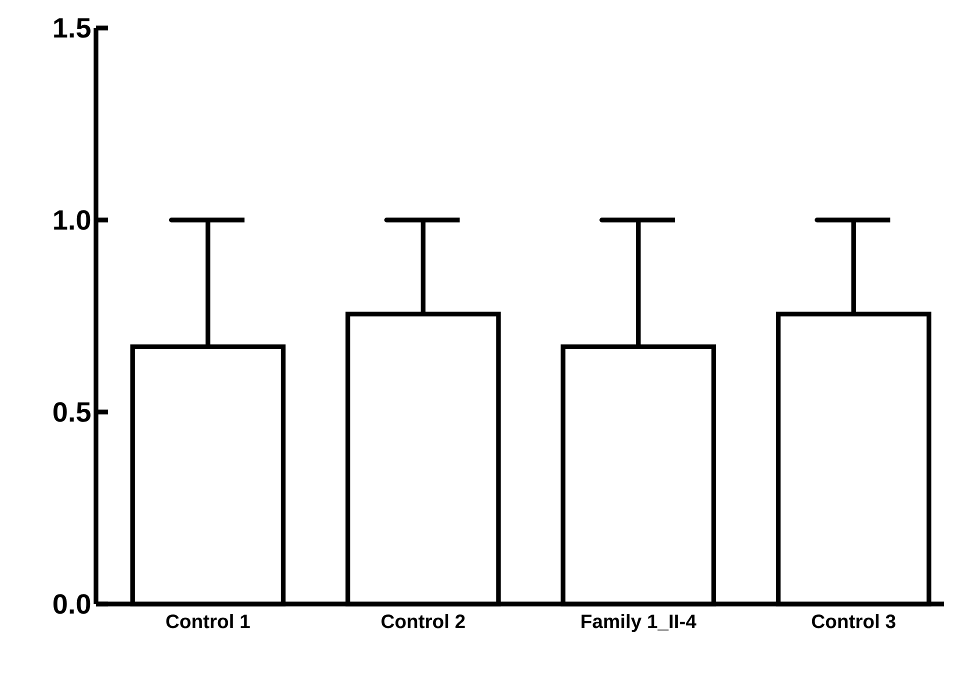 The width and height of the screenshot is (957, 680). Describe the element at coordinates (423, 621) in the screenshot. I see `x-tick-label: Control 2` at that location.